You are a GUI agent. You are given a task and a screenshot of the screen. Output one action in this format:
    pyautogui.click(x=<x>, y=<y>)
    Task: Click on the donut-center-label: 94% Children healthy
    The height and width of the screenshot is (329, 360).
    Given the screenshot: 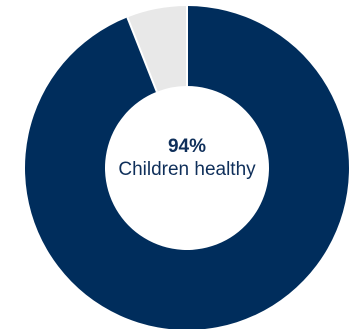 What is the action you would take?
    pyautogui.click(x=180, y=159)
    